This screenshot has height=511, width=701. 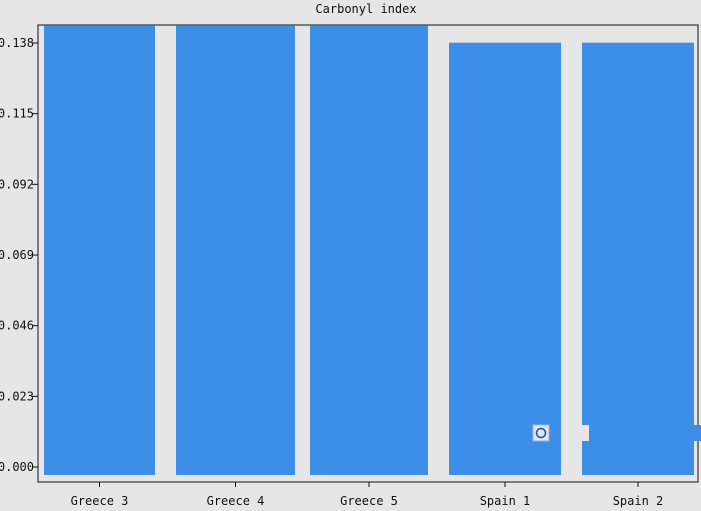 I want to click on y-tick-label: 0.046, so click(x=17, y=326).